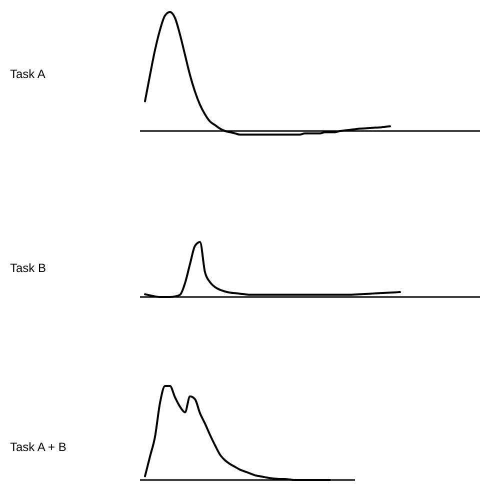  Describe the element at coordinates (38, 447) in the screenshot. I see `y-axis-title: Task A + B` at that location.